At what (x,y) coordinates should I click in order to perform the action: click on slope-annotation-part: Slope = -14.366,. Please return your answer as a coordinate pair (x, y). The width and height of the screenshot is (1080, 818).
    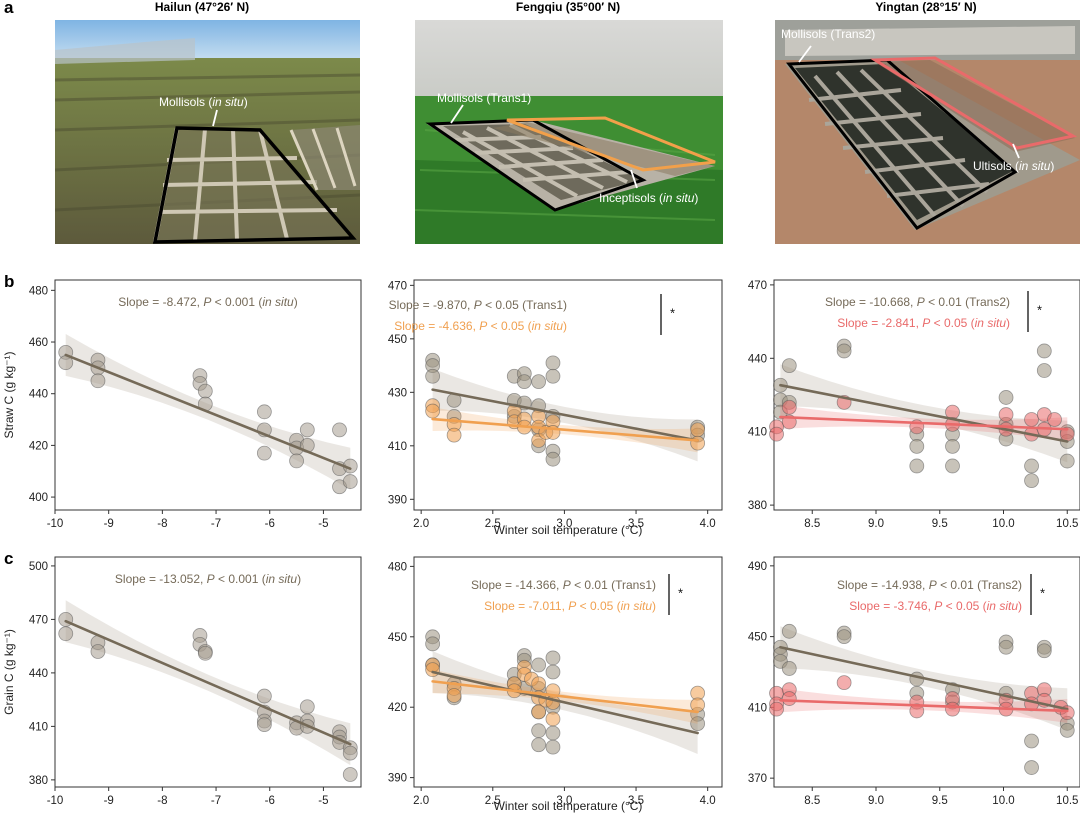
    Looking at the image, I should click on (517, 585).